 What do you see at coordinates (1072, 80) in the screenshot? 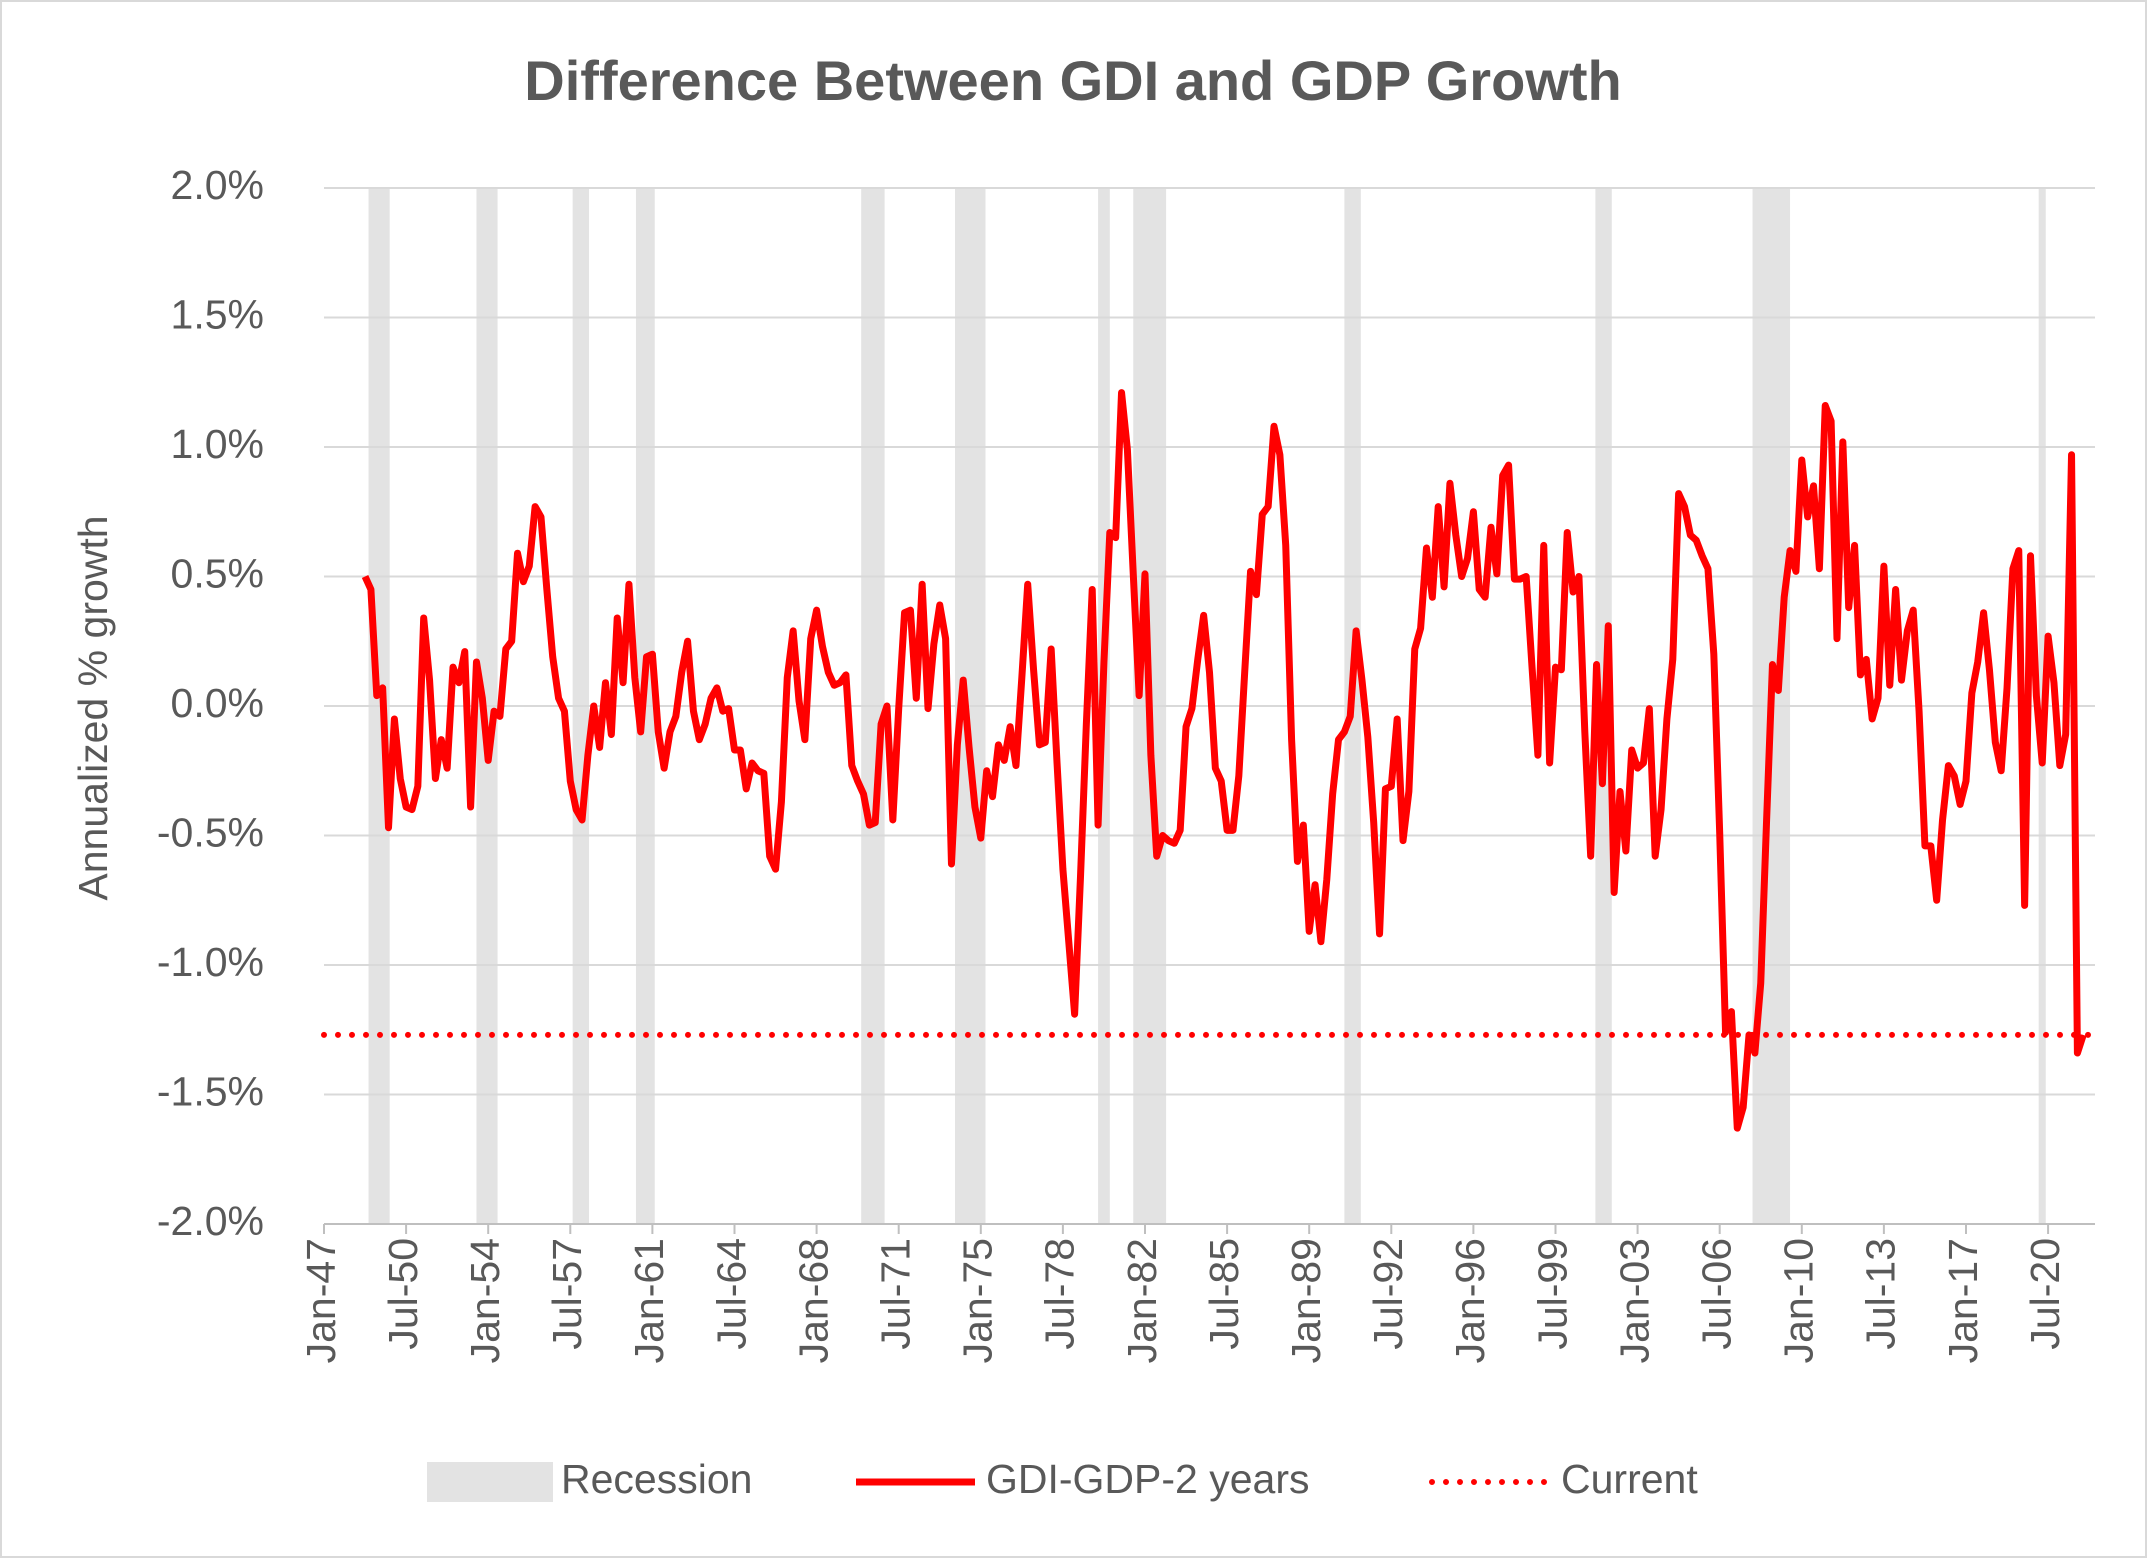
I see `chart-title: Difference Between GDI and GDP Growth` at bounding box center [1072, 80].